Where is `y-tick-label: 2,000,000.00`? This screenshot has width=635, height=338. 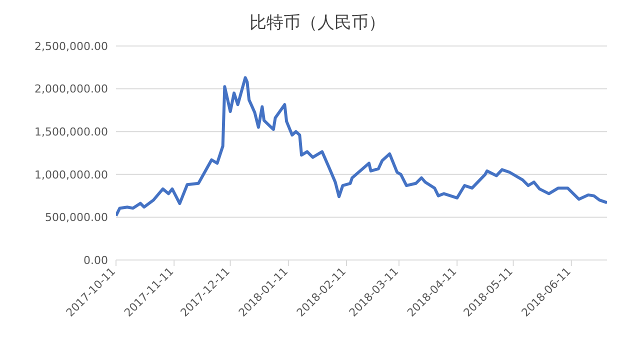 y-tick-label: 2,000,000.00 is located at coordinates (71, 89).